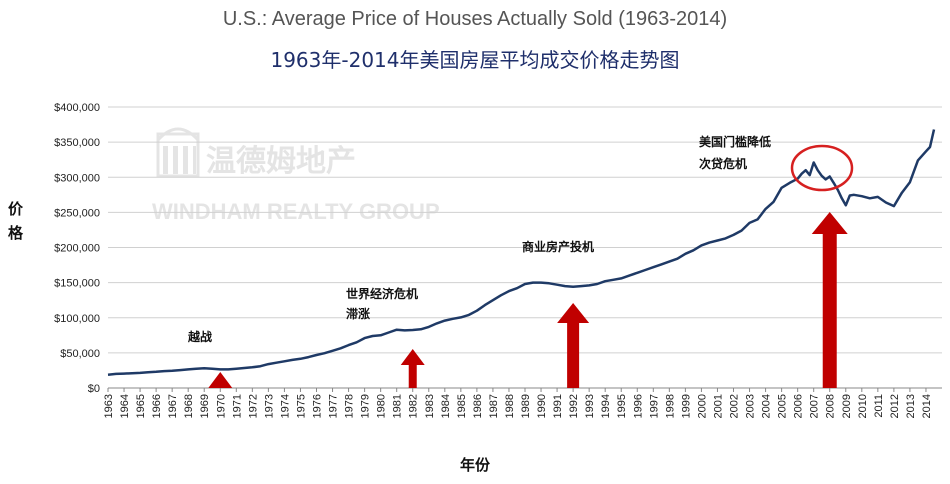 The width and height of the screenshot is (950, 484). What do you see at coordinates (253, 406) in the screenshot?
I see `x-tick-label: 1972` at bounding box center [253, 406].